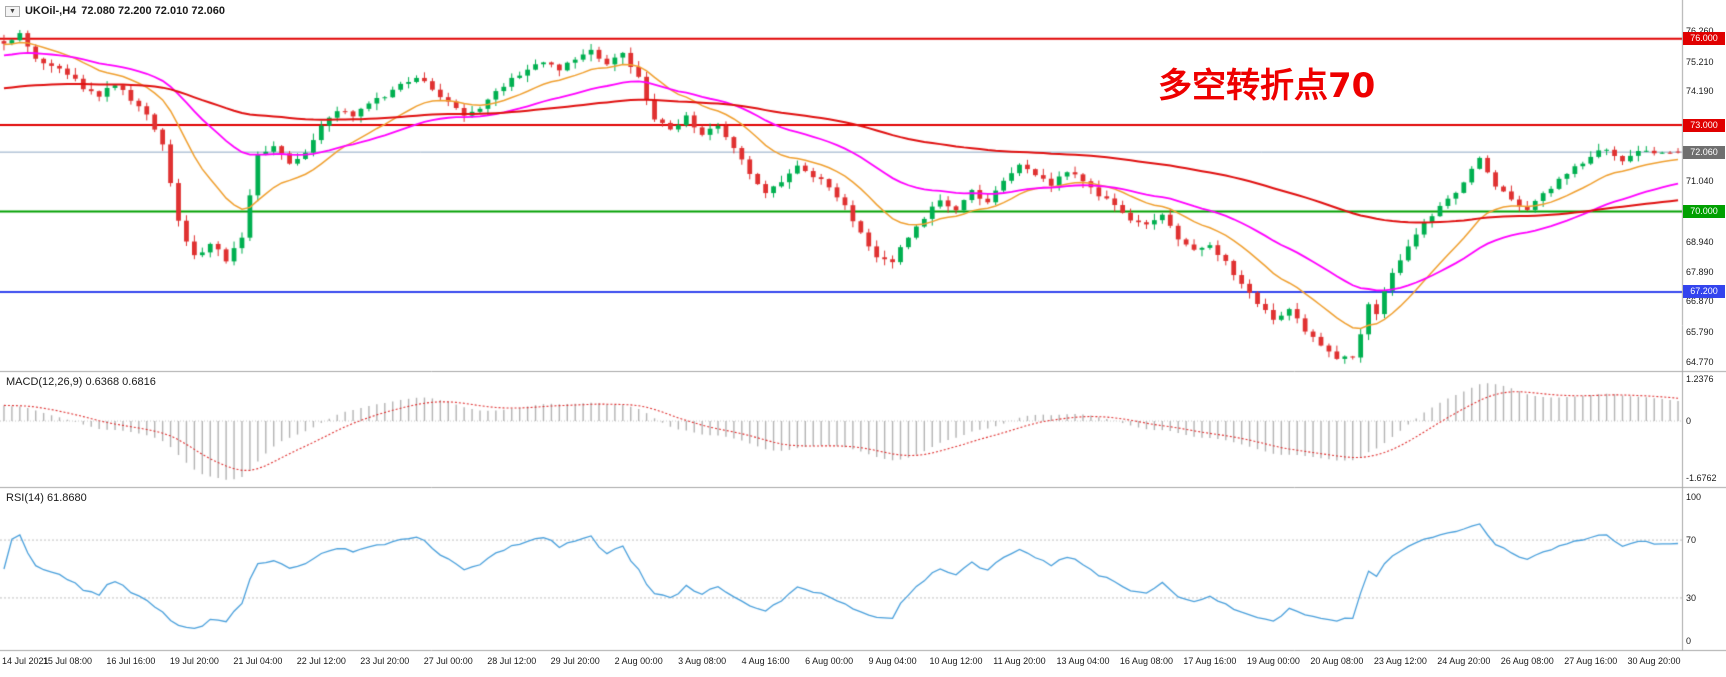 The image size is (1726, 677). I want to click on time-label: 11 Aug 20:00, so click(1019, 661).